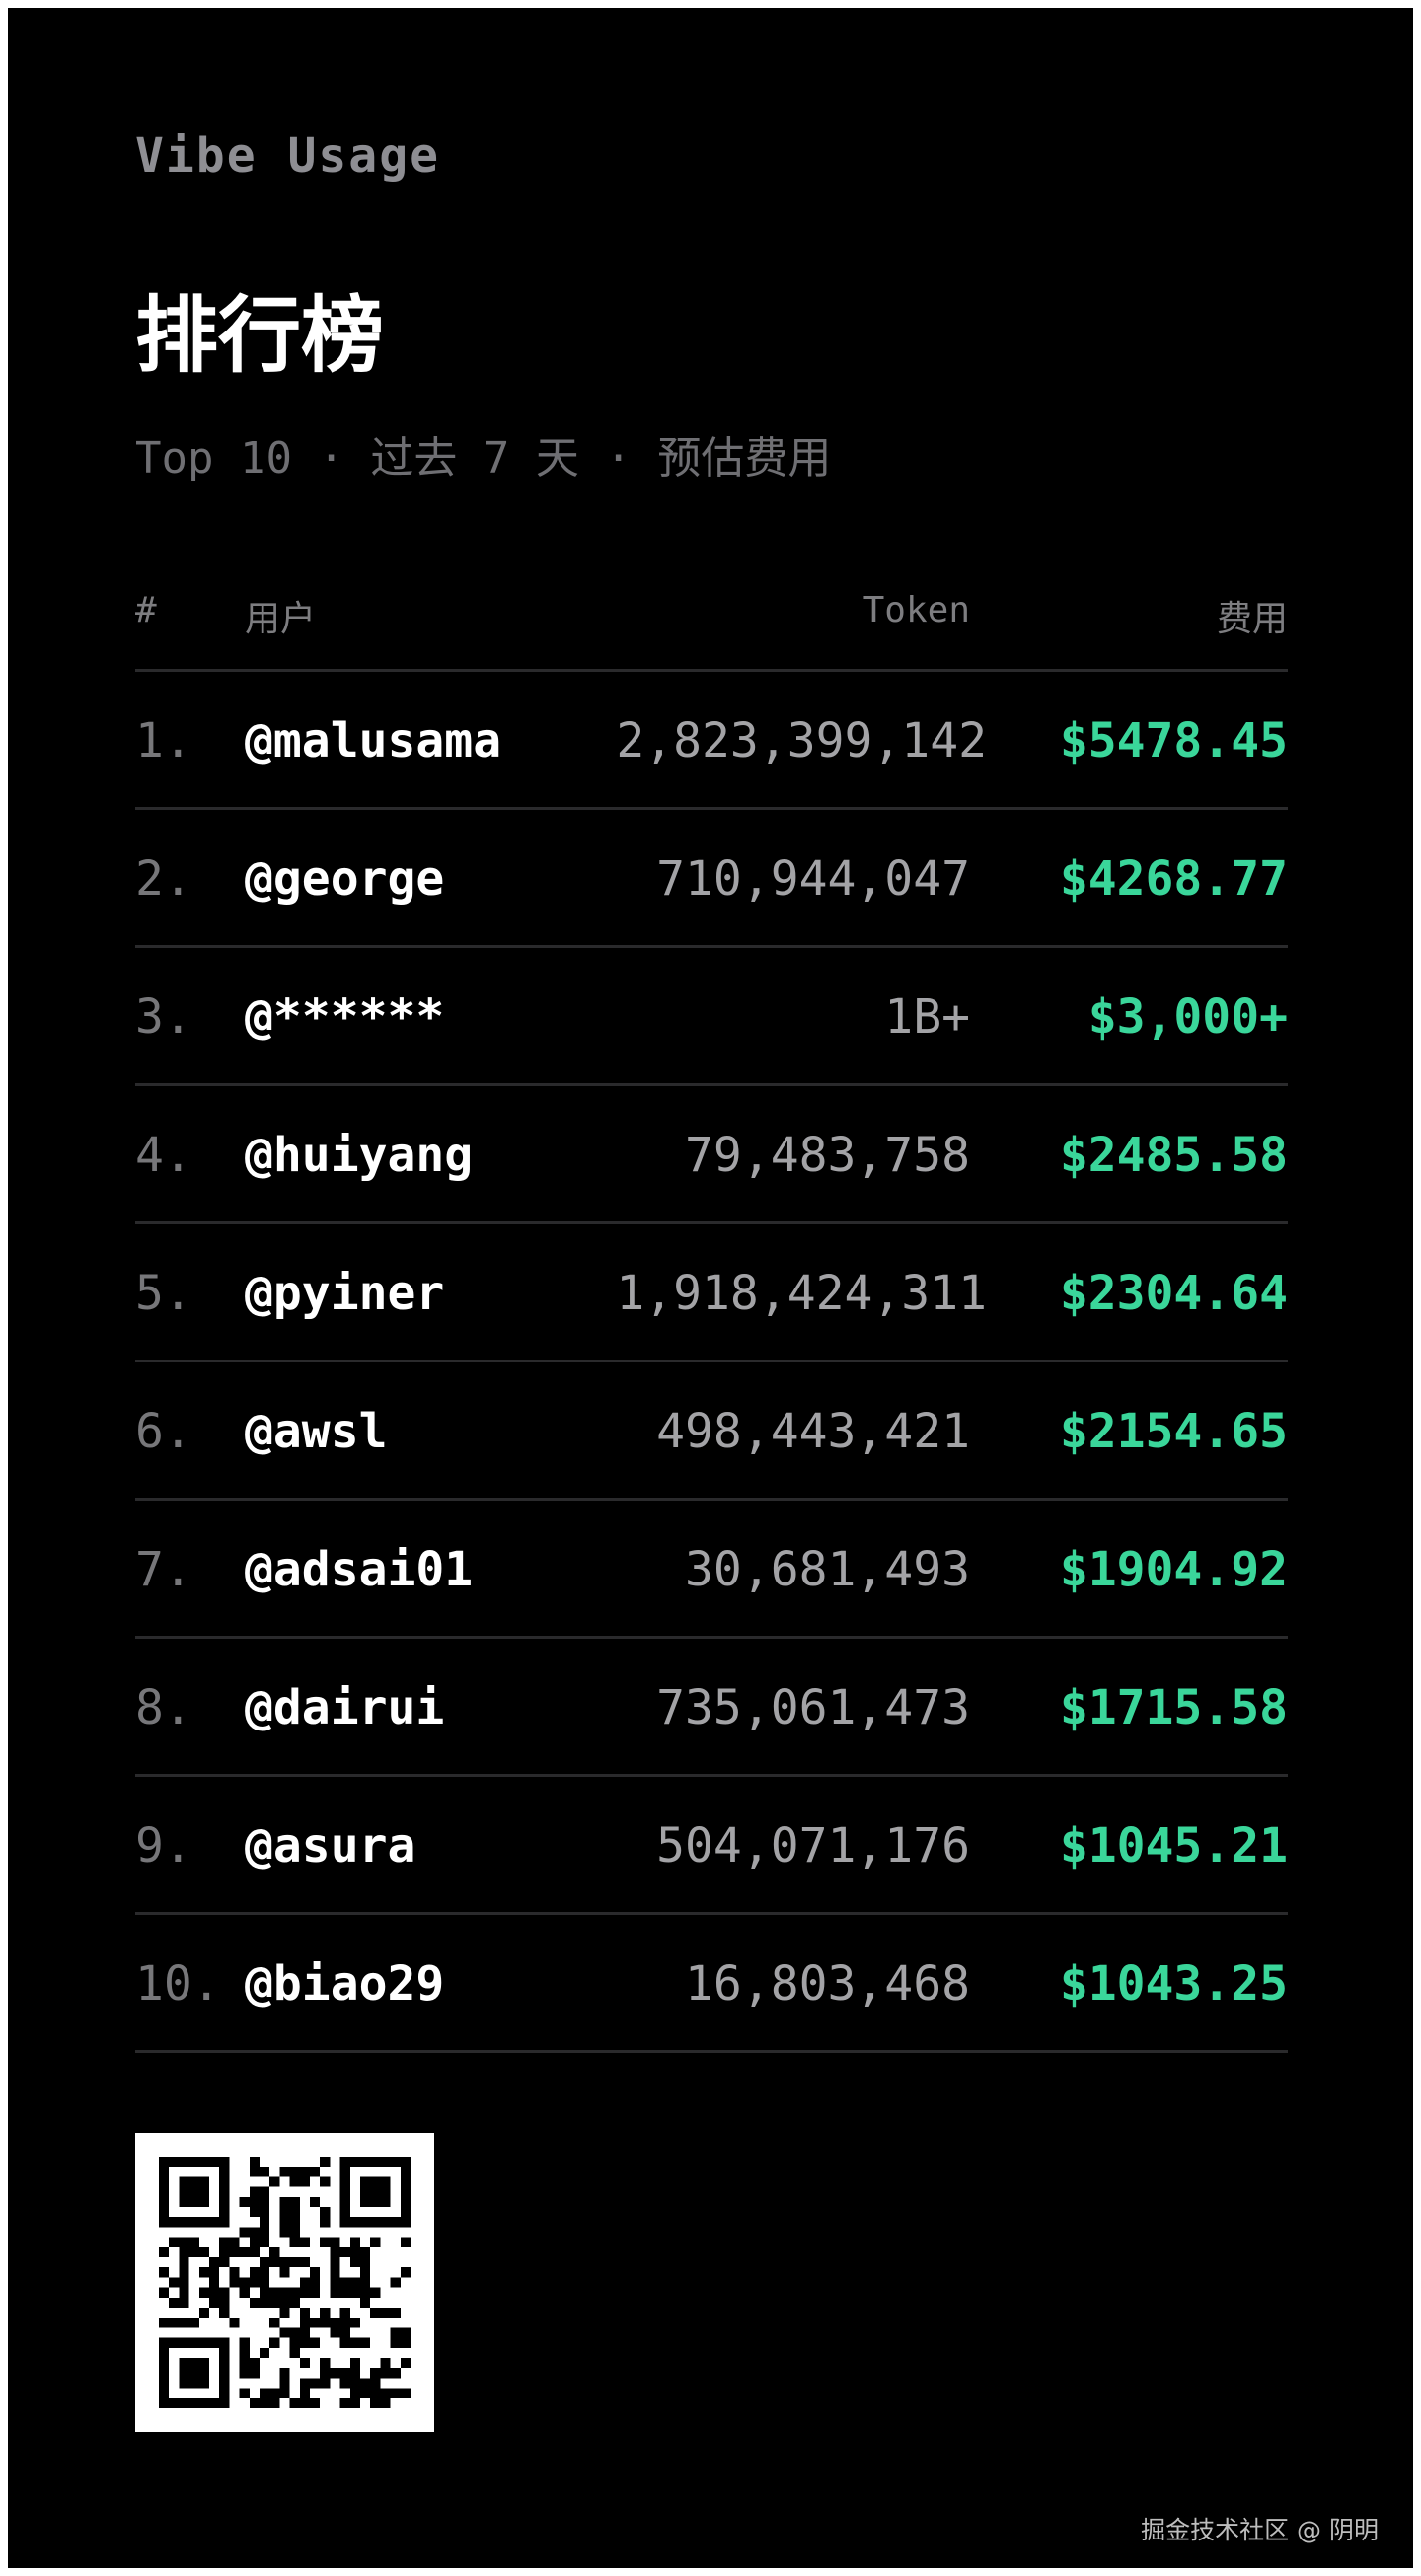  Describe the element at coordinates (1173, 1984) in the screenshot. I see `fee: $1043.25` at that location.